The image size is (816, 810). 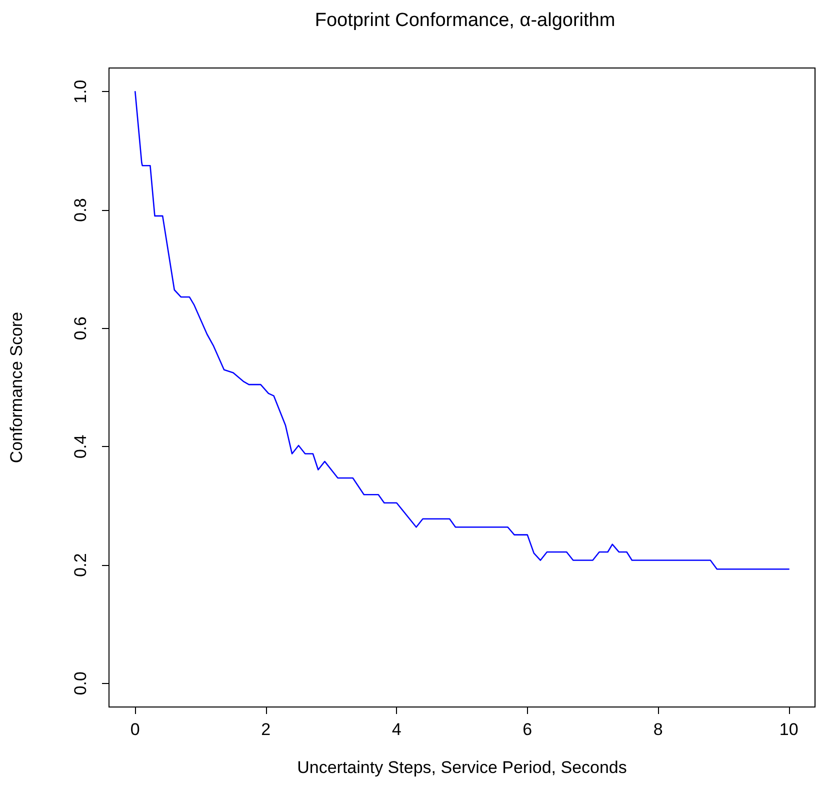 What do you see at coordinates (527, 729) in the screenshot?
I see `x-tick-label: 6` at bounding box center [527, 729].